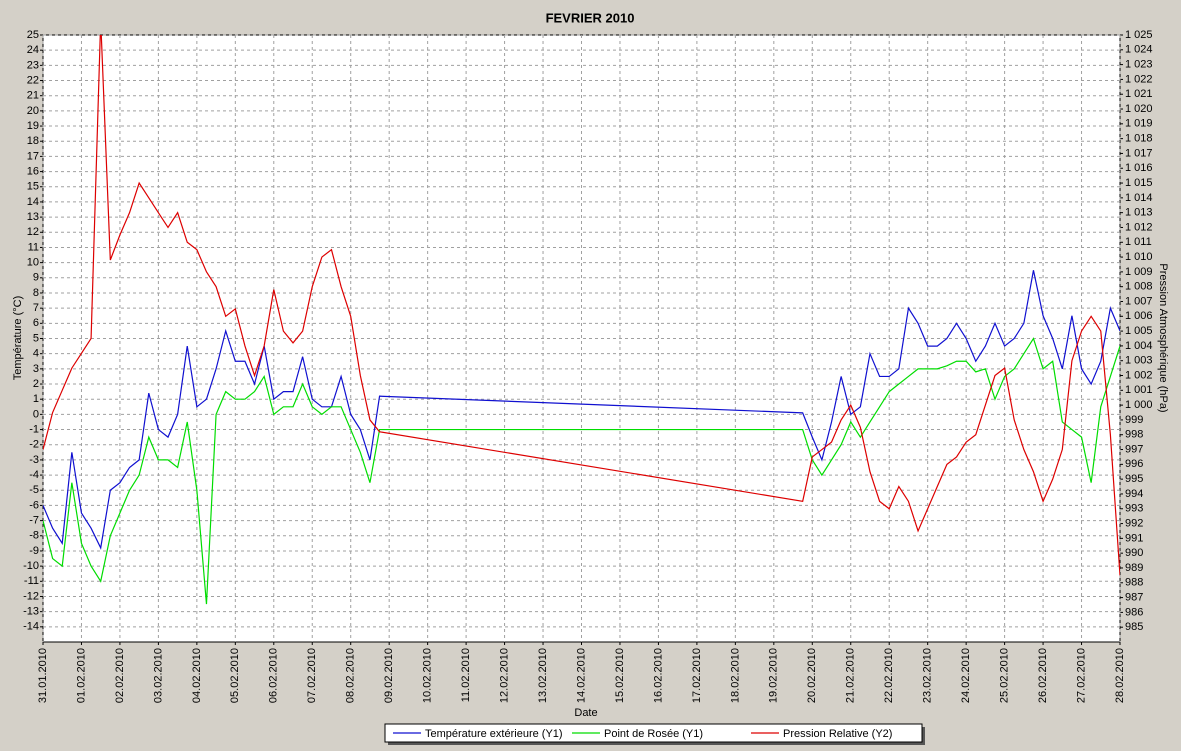 This screenshot has height=751, width=1181. I want to click on y2-tick-label: 1 007, so click(1139, 301).